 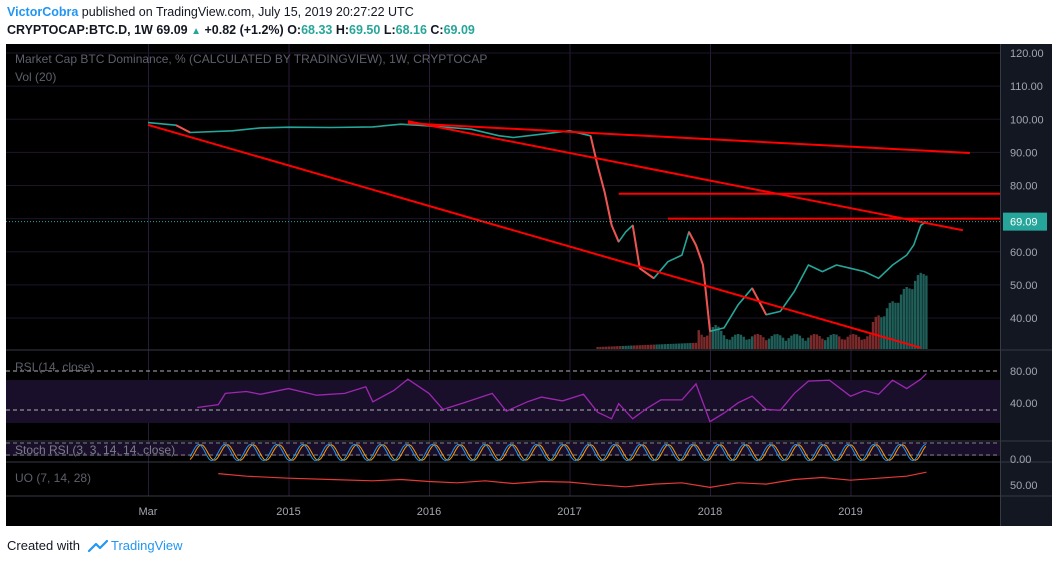 I want to click on time-axis-tick: 2018, so click(x=710, y=512).